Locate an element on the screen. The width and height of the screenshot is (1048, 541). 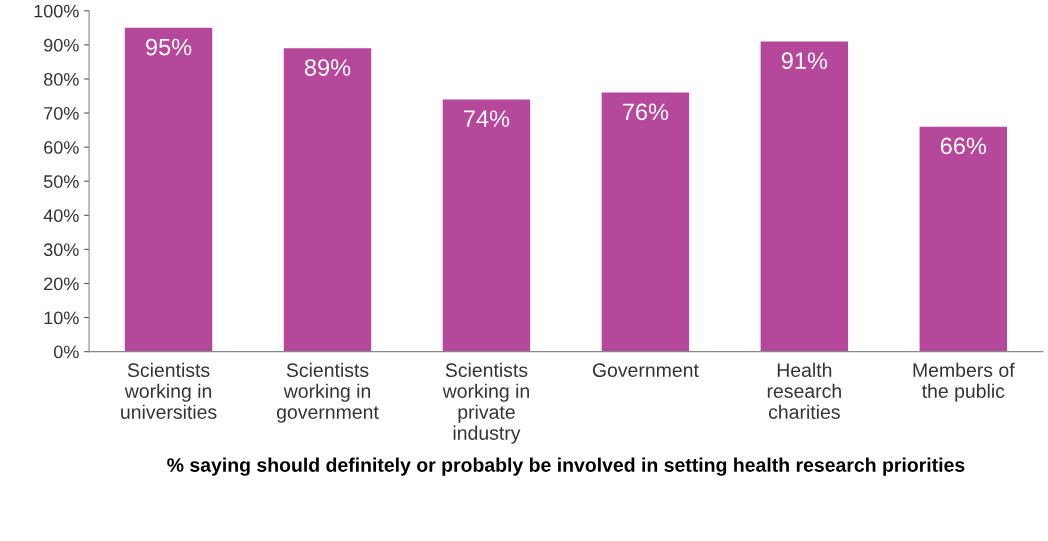
y-tick-label: 60% is located at coordinates (61, 147).